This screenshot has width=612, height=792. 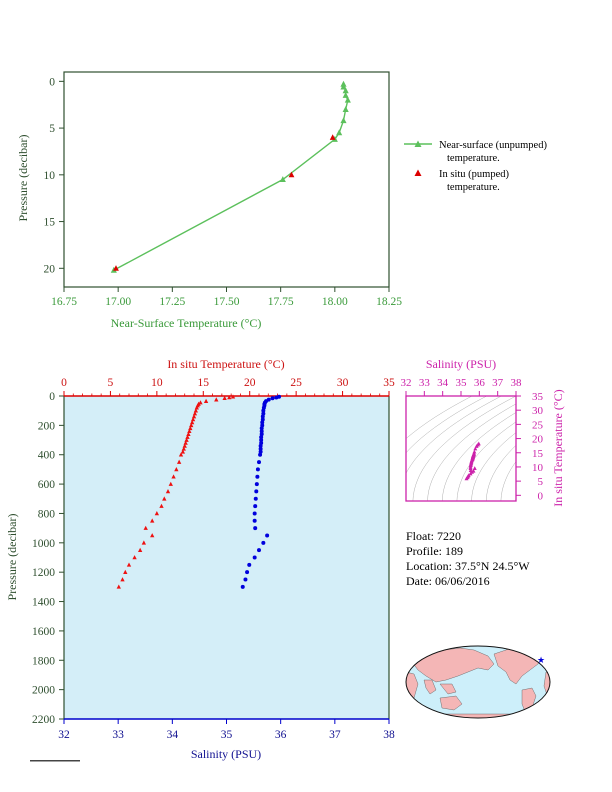 What do you see at coordinates (52, 397) in the screenshot?
I see `y-tick-label: 0` at bounding box center [52, 397].